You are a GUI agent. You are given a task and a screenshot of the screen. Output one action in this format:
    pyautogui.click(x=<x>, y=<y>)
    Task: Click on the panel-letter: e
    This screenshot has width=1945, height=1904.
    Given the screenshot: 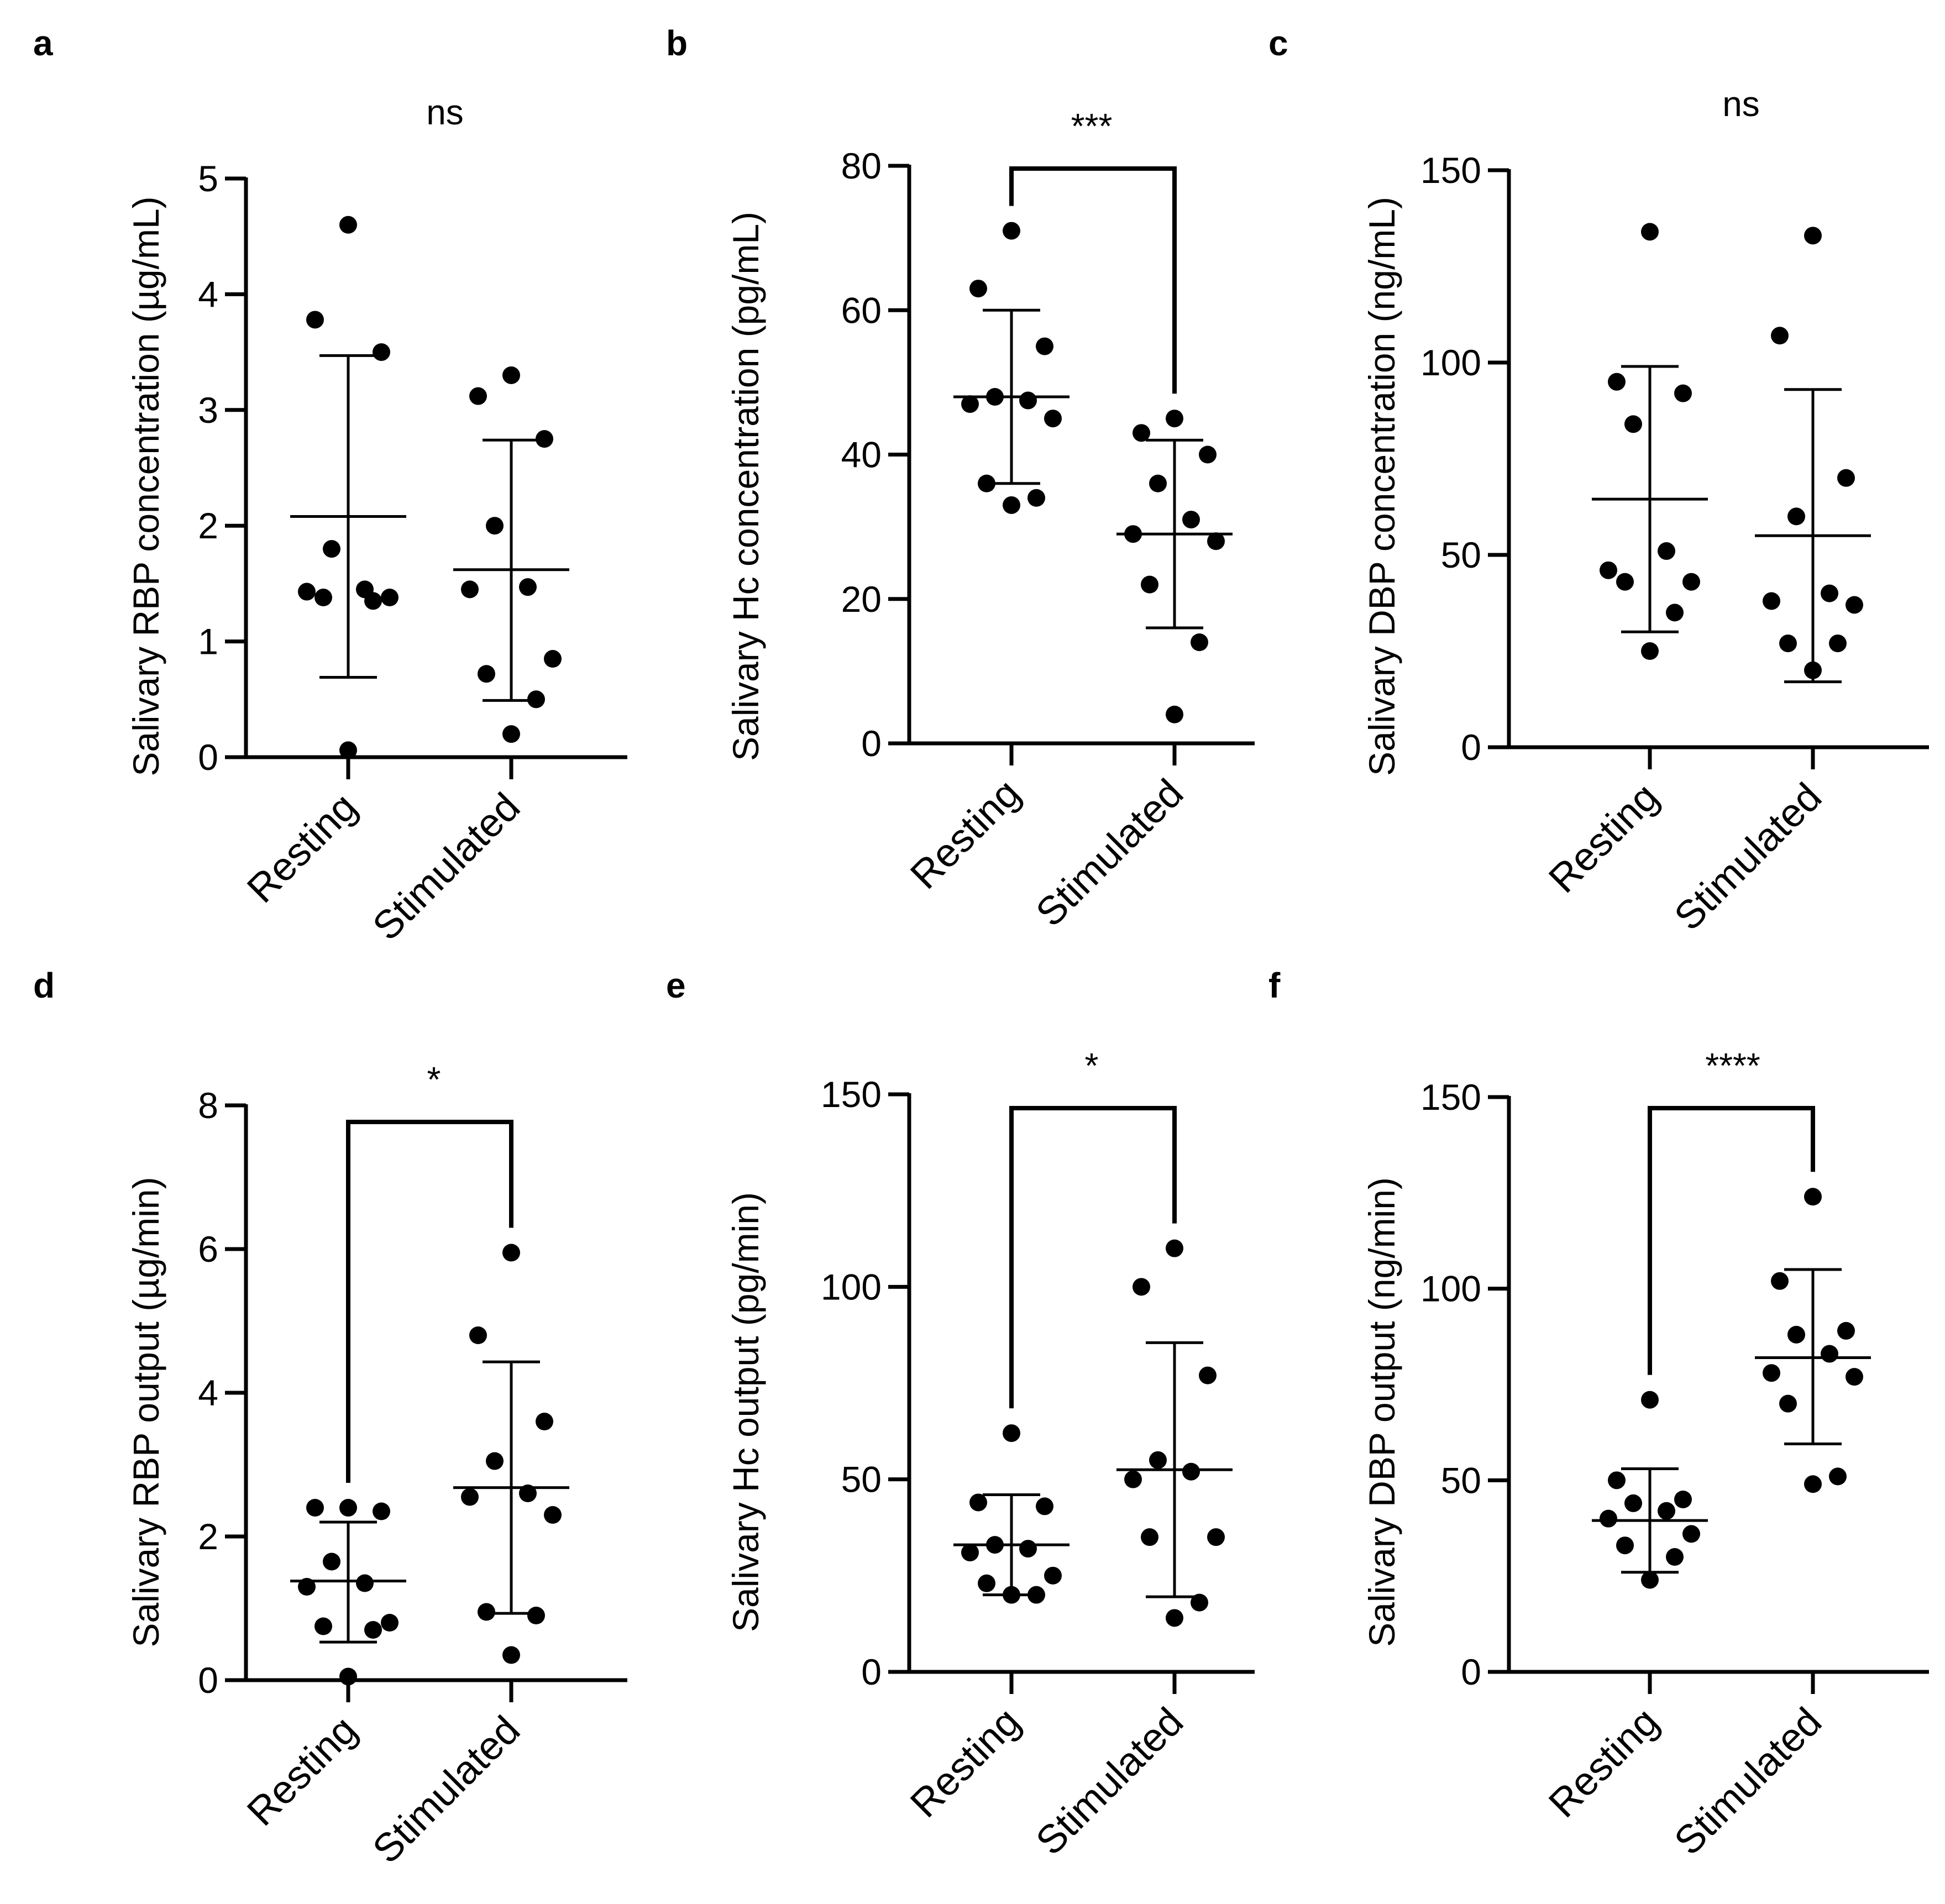 What is the action you would take?
    pyautogui.click(x=676, y=985)
    